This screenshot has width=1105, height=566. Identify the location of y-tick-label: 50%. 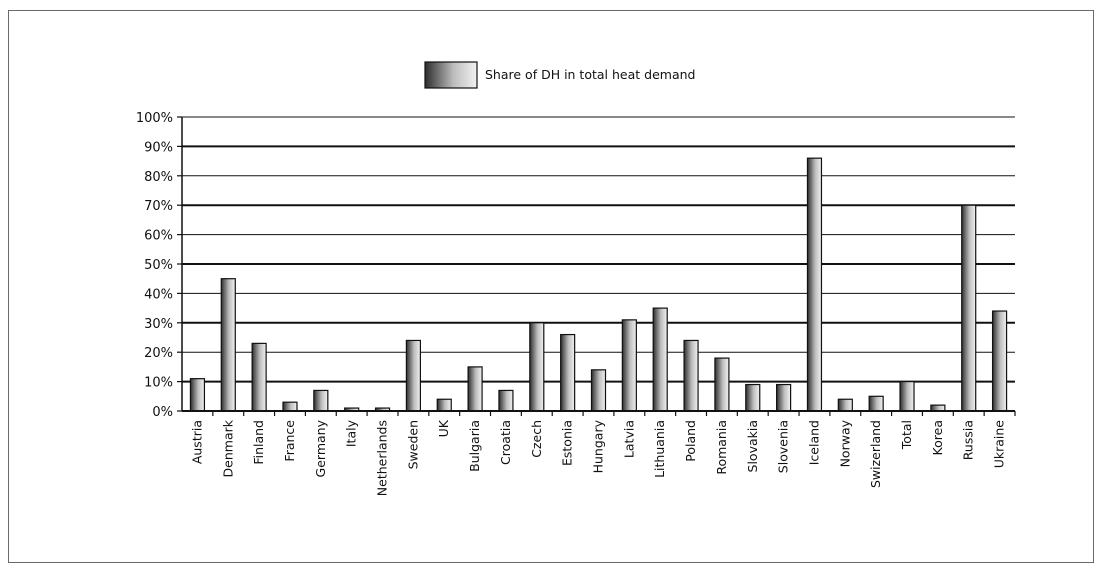
(158, 265).